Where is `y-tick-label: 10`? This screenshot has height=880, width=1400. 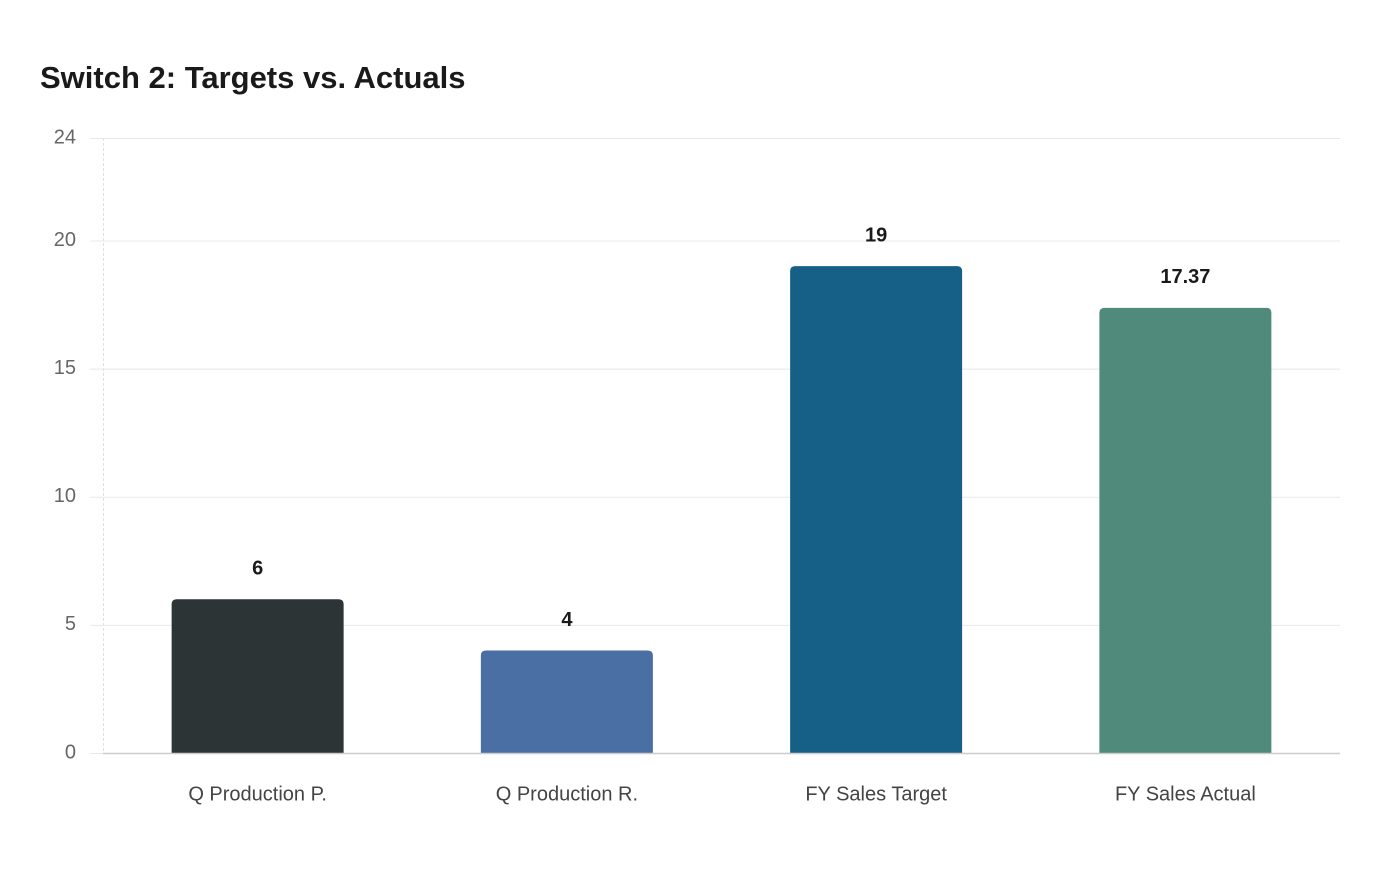
y-tick-label: 10 is located at coordinates (65, 496).